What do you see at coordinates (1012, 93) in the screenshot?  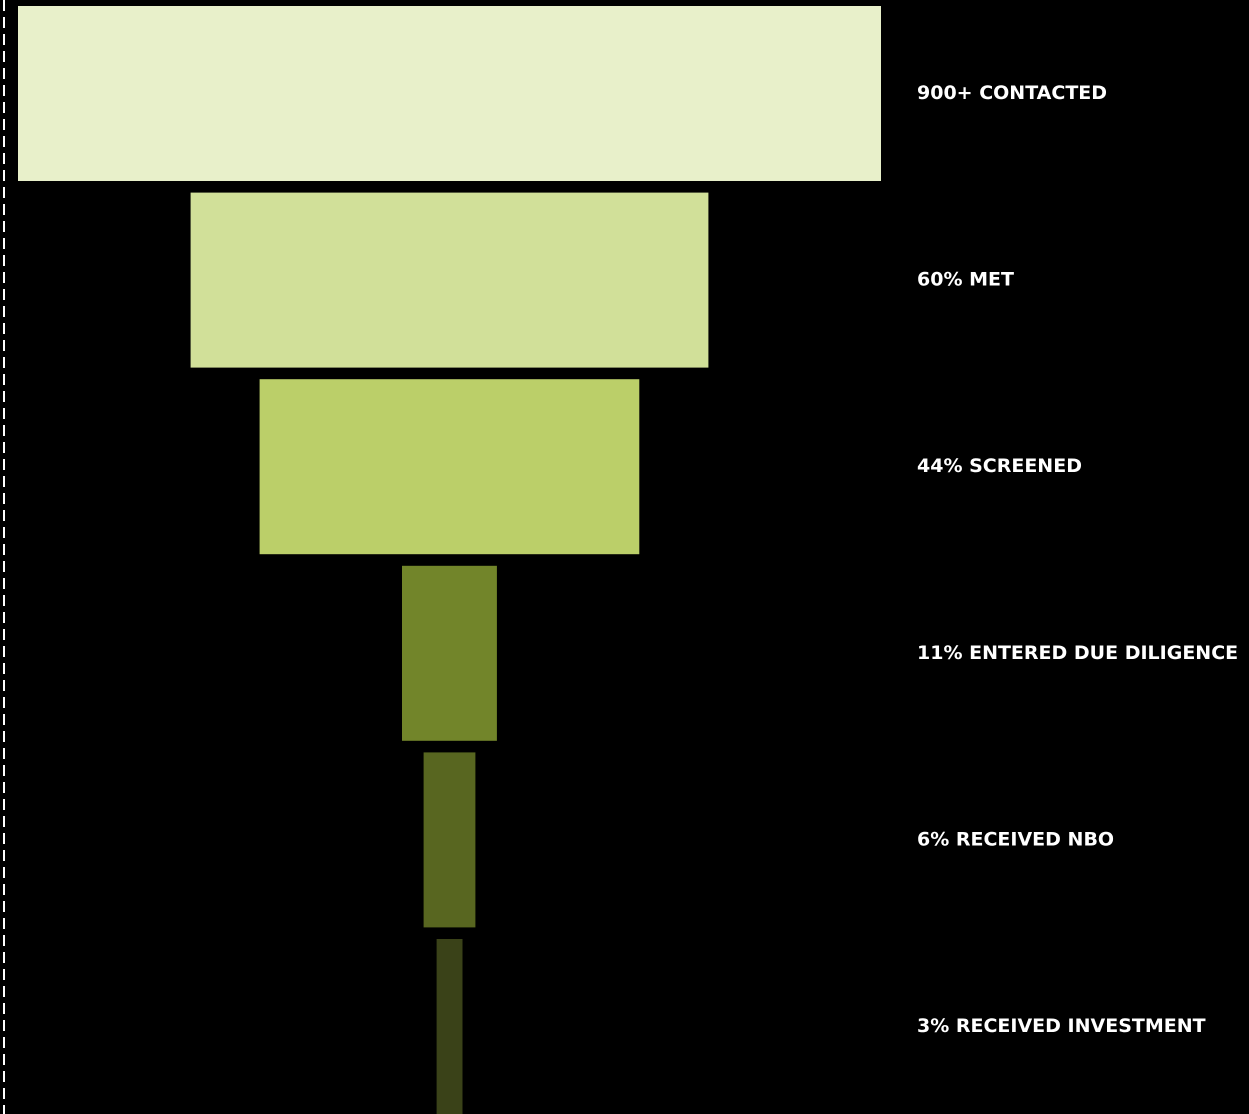 I see `funnel-label-1: 900+ CONTACTED` at bounding box center [1012, 93].